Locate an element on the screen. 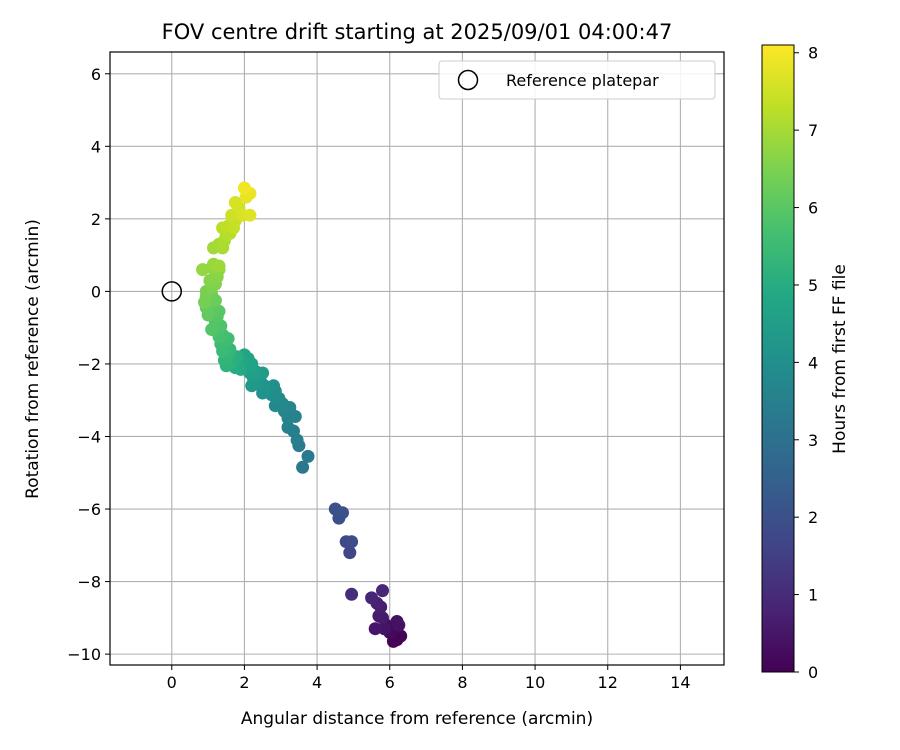 The image size is (900, 750). x-tick-label: 10 is located at coordinates (535, 682).